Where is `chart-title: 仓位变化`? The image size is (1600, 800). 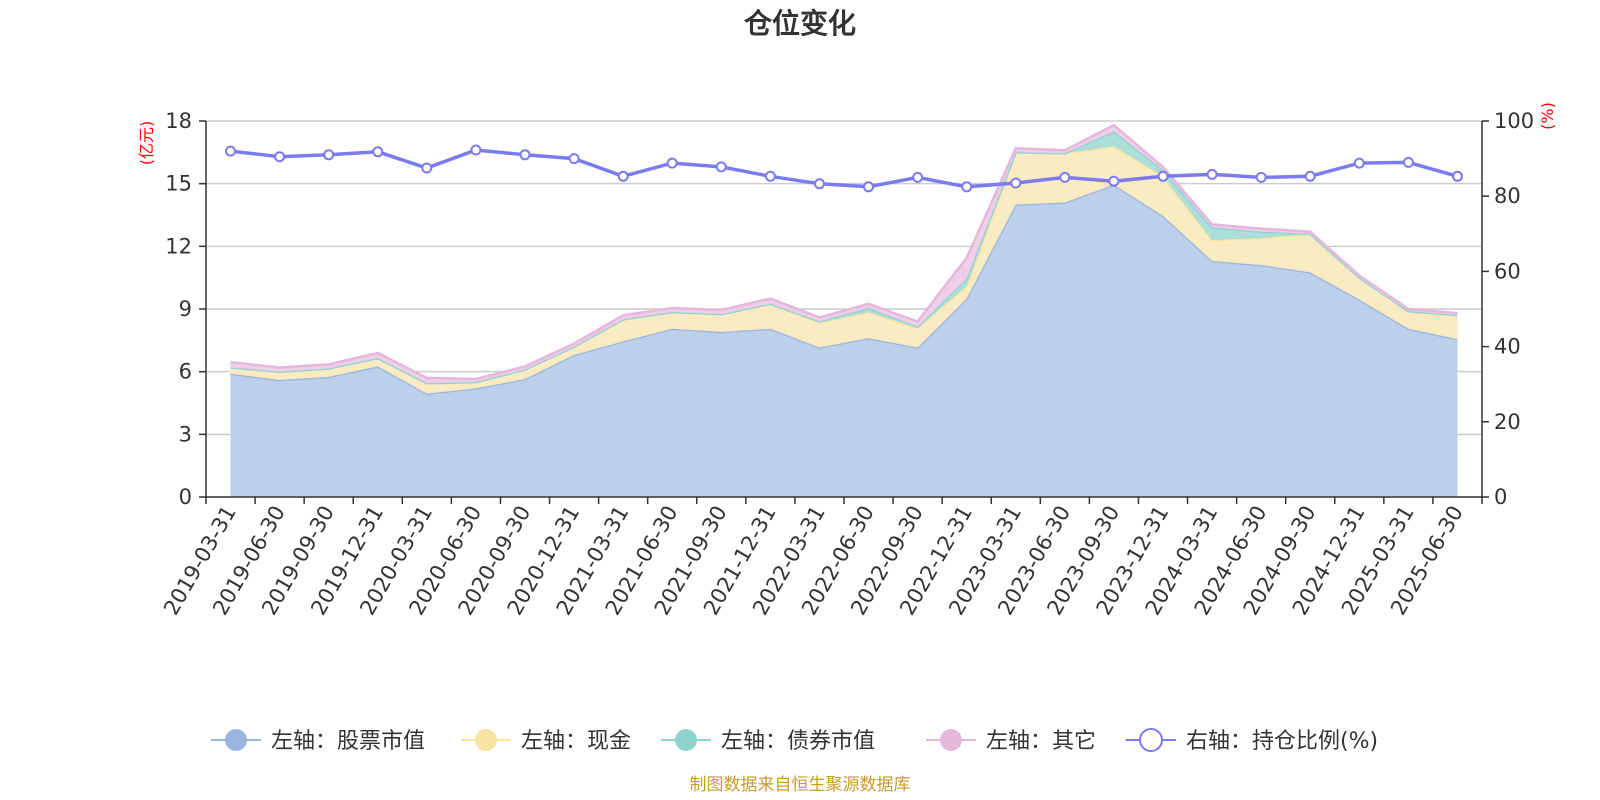 chart-title: 仓位变化 is located at coordinates (800, 23).